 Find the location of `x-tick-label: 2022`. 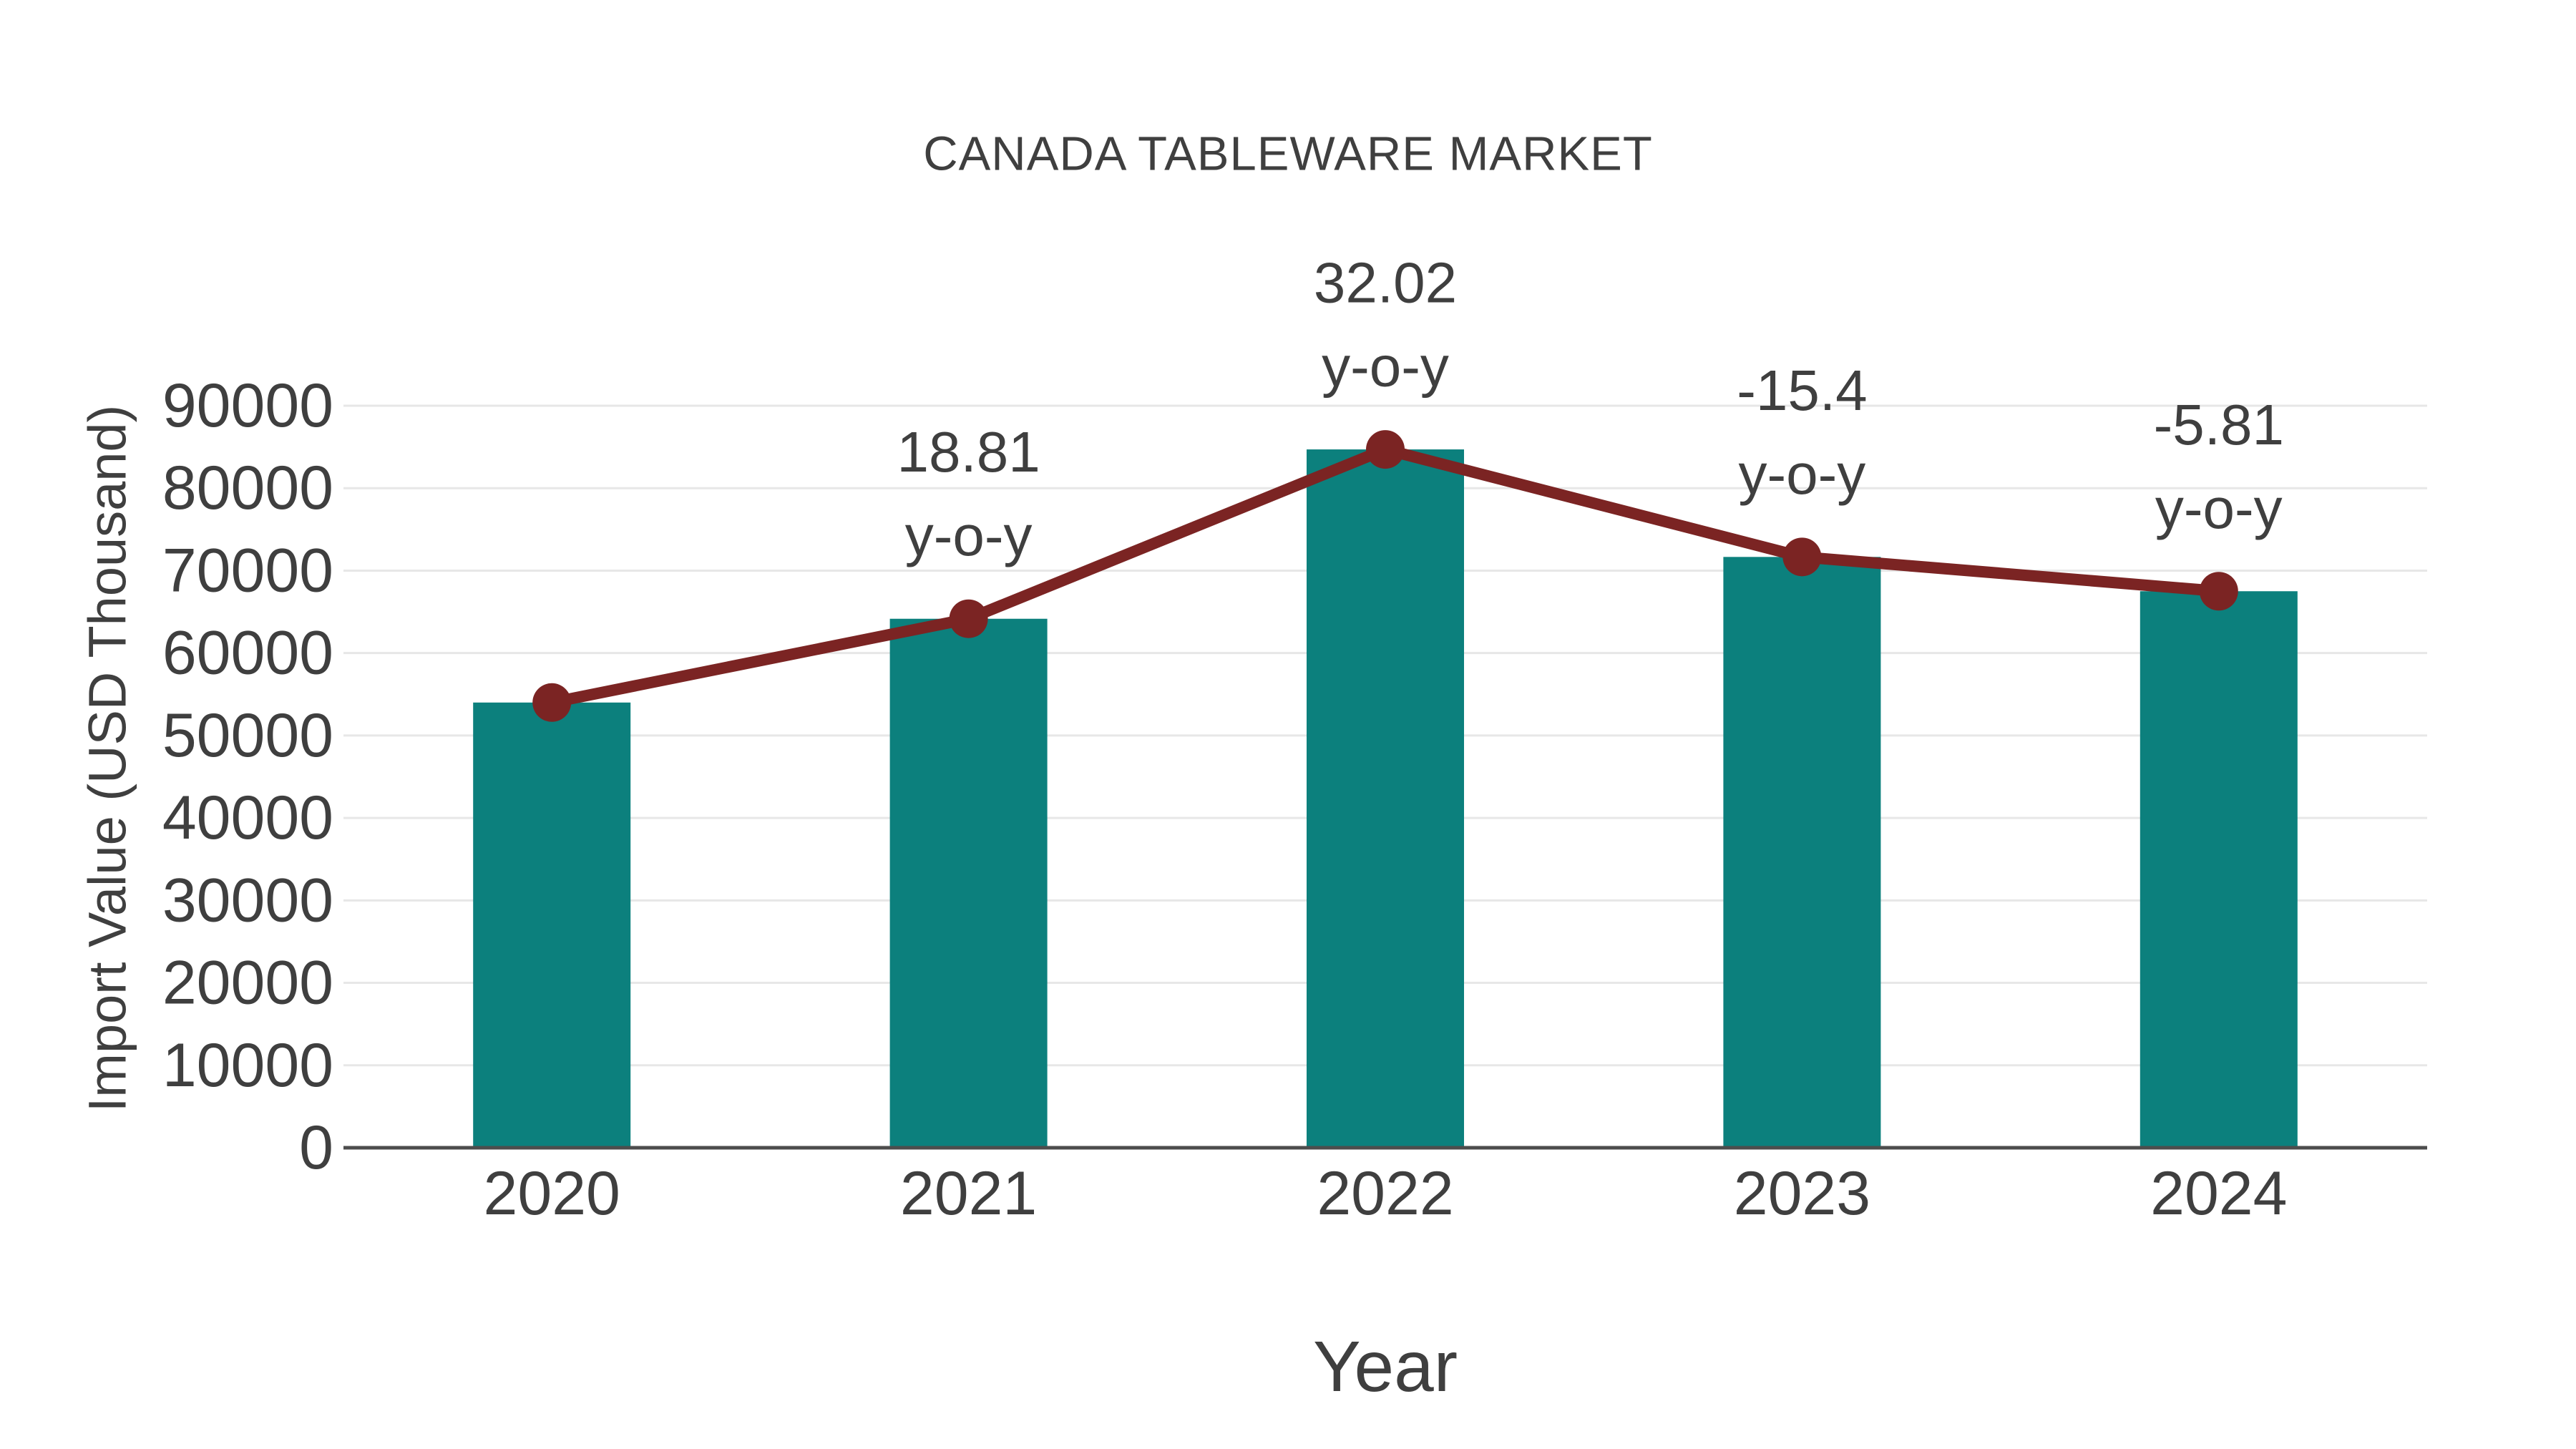

x-tick-label: 2022 is located at coordinates (1385, 1193).